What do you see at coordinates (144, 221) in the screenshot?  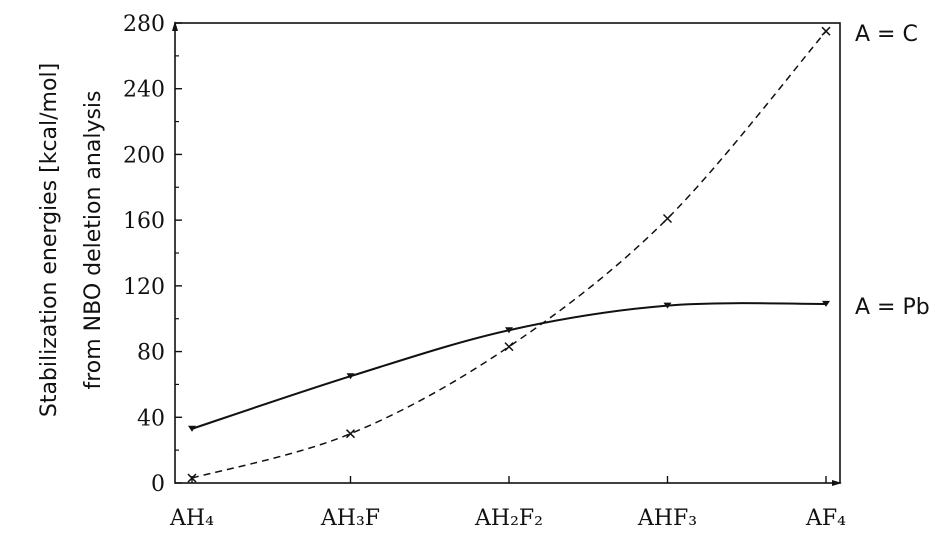 I see `y-tick-label: 160` at bounding box center [144, 221].